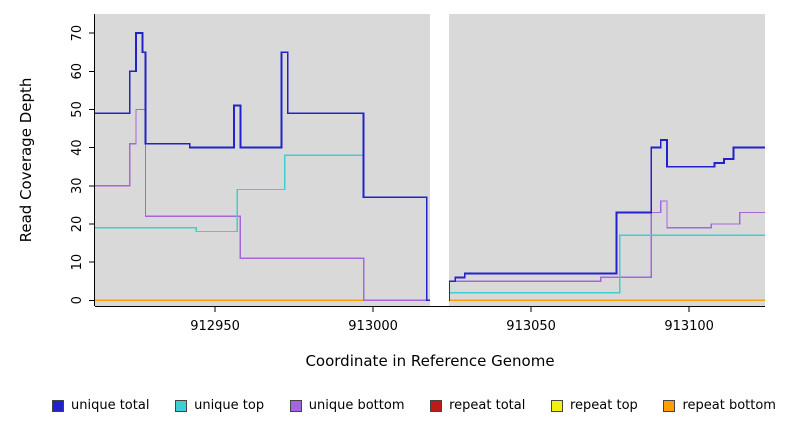  Describe the element at coordinates (77, 147) in the screenshot. I see `svg-text: 40` at that location.